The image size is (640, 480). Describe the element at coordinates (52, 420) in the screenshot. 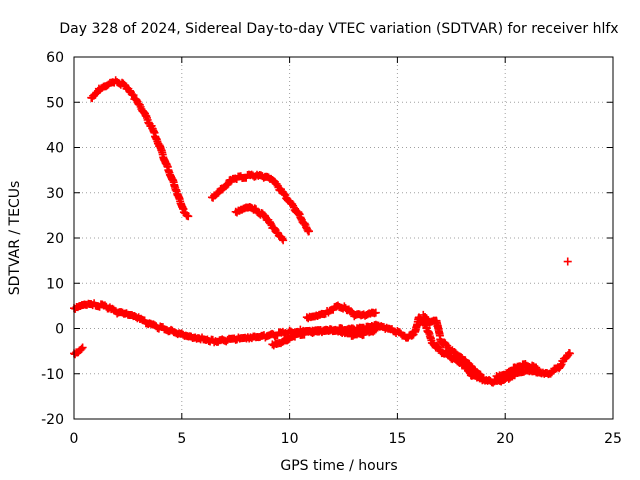

I see `y-tick-label: -20` at that location.